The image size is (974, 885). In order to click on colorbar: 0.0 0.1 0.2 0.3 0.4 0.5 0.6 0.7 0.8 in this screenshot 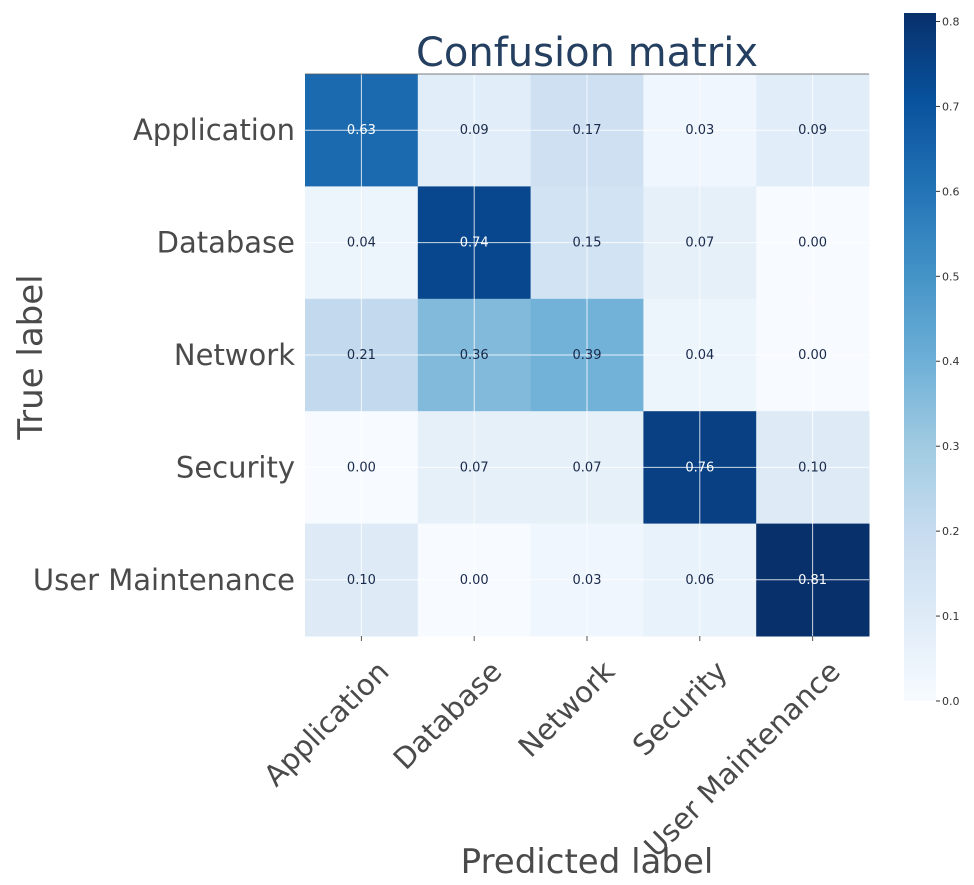, I will do `click(932, 360)`.